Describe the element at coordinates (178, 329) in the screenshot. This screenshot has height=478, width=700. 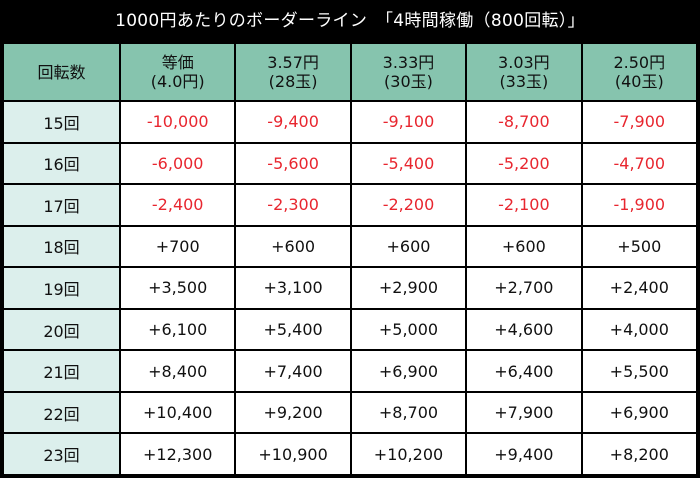
I see `value-cell: +6,100` at that location.